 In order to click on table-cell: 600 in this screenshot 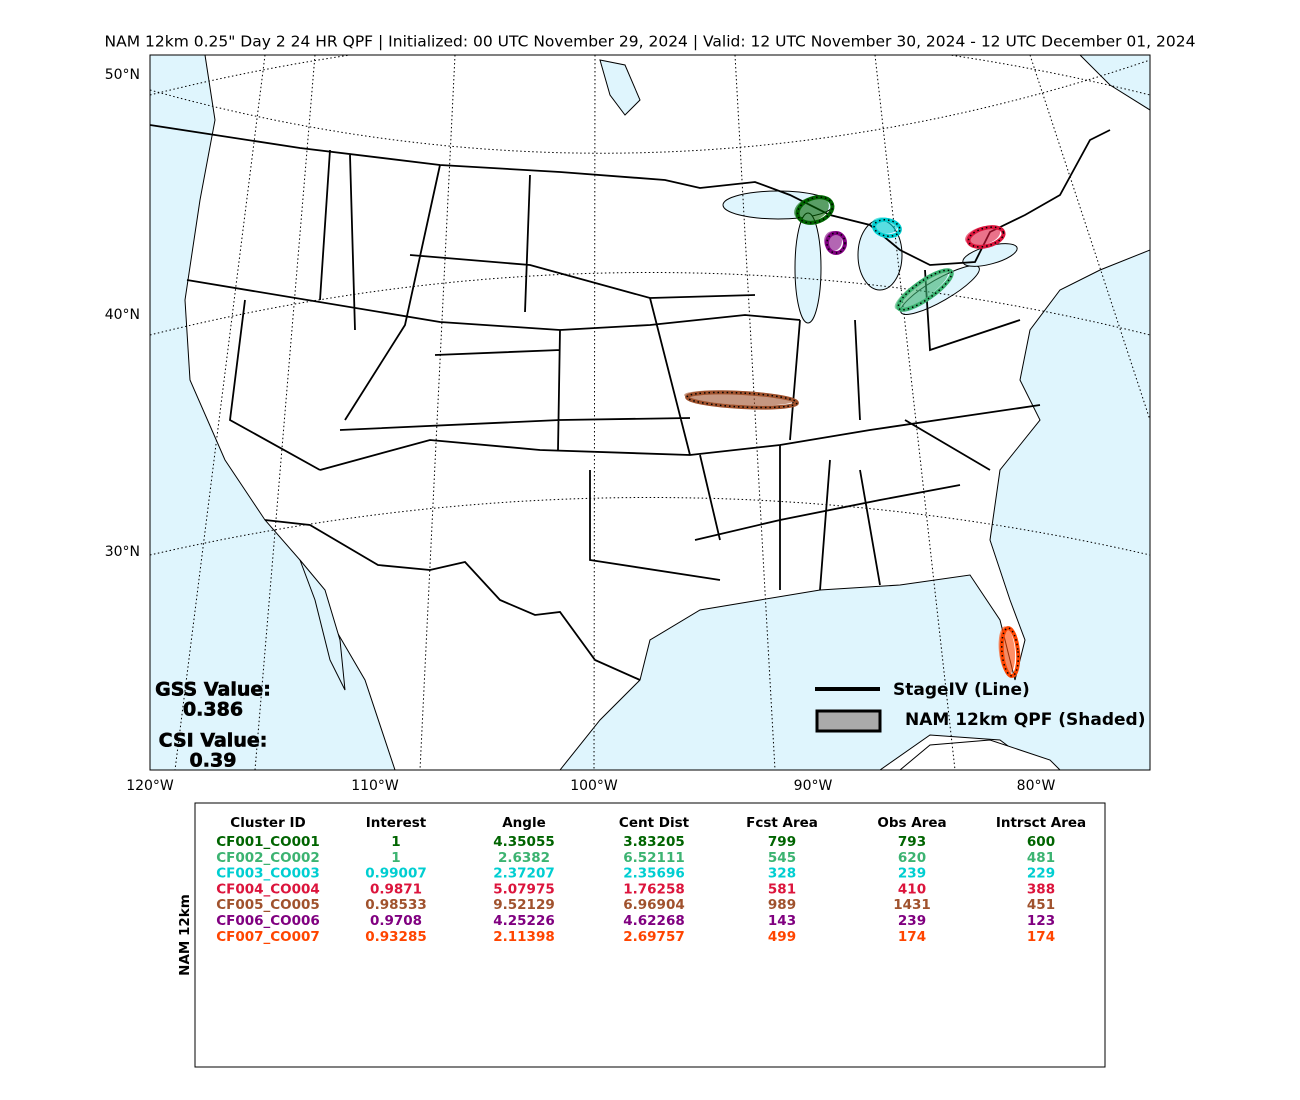, I will do `click(1041, 842)`.